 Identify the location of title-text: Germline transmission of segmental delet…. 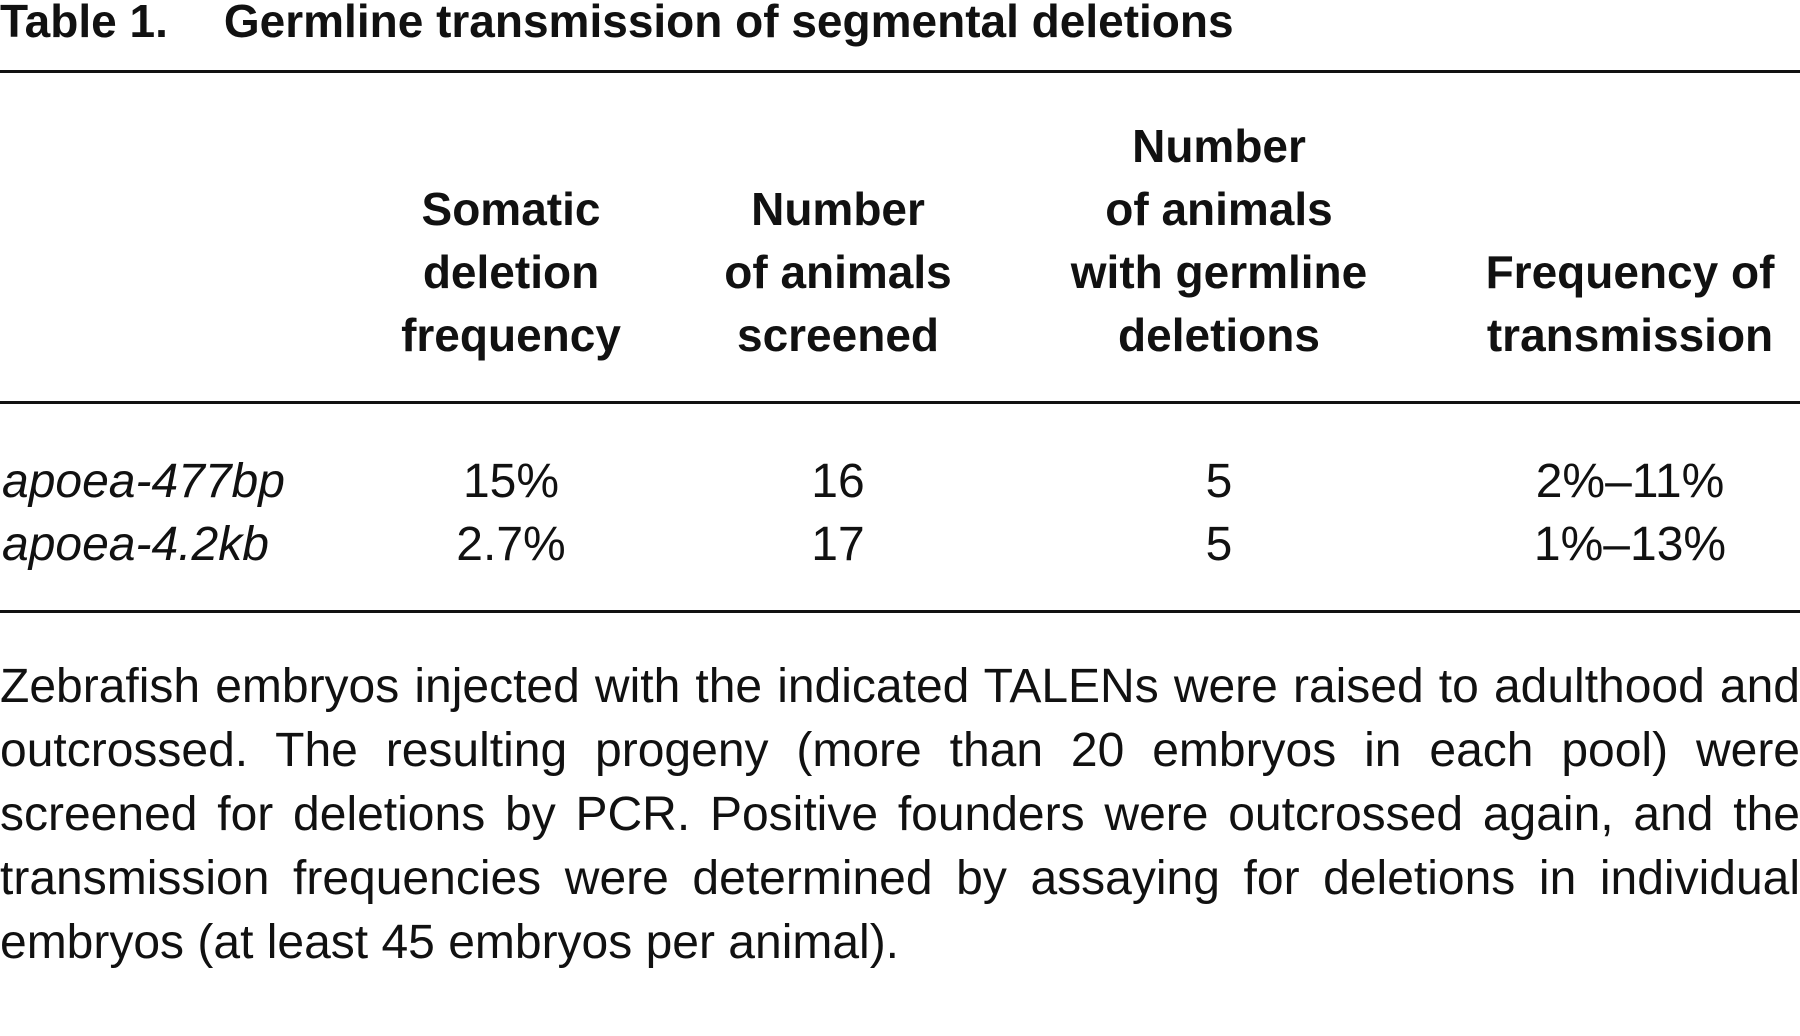
(728, 23).